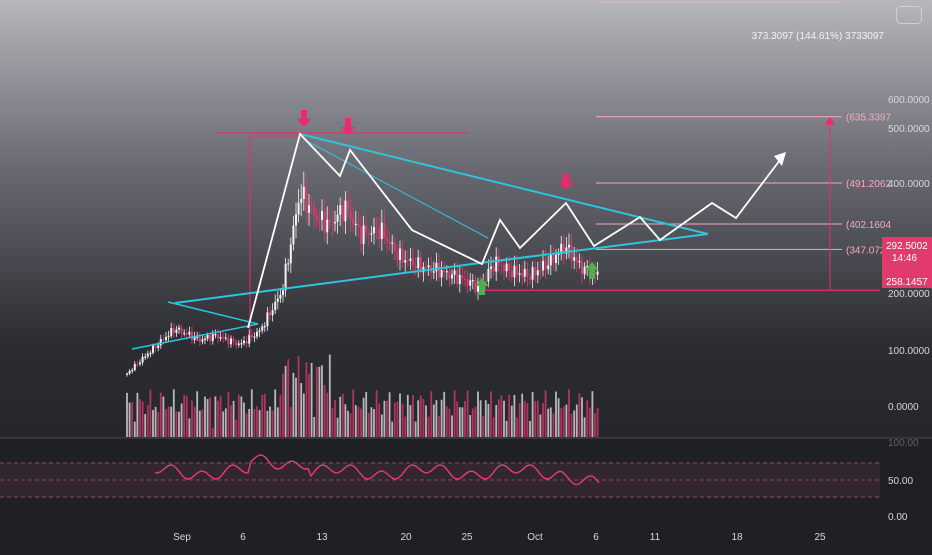 Image resolution: width=932 pixels, height=555 pixels. I want to click on flag-lower-line, so click(195, 336).